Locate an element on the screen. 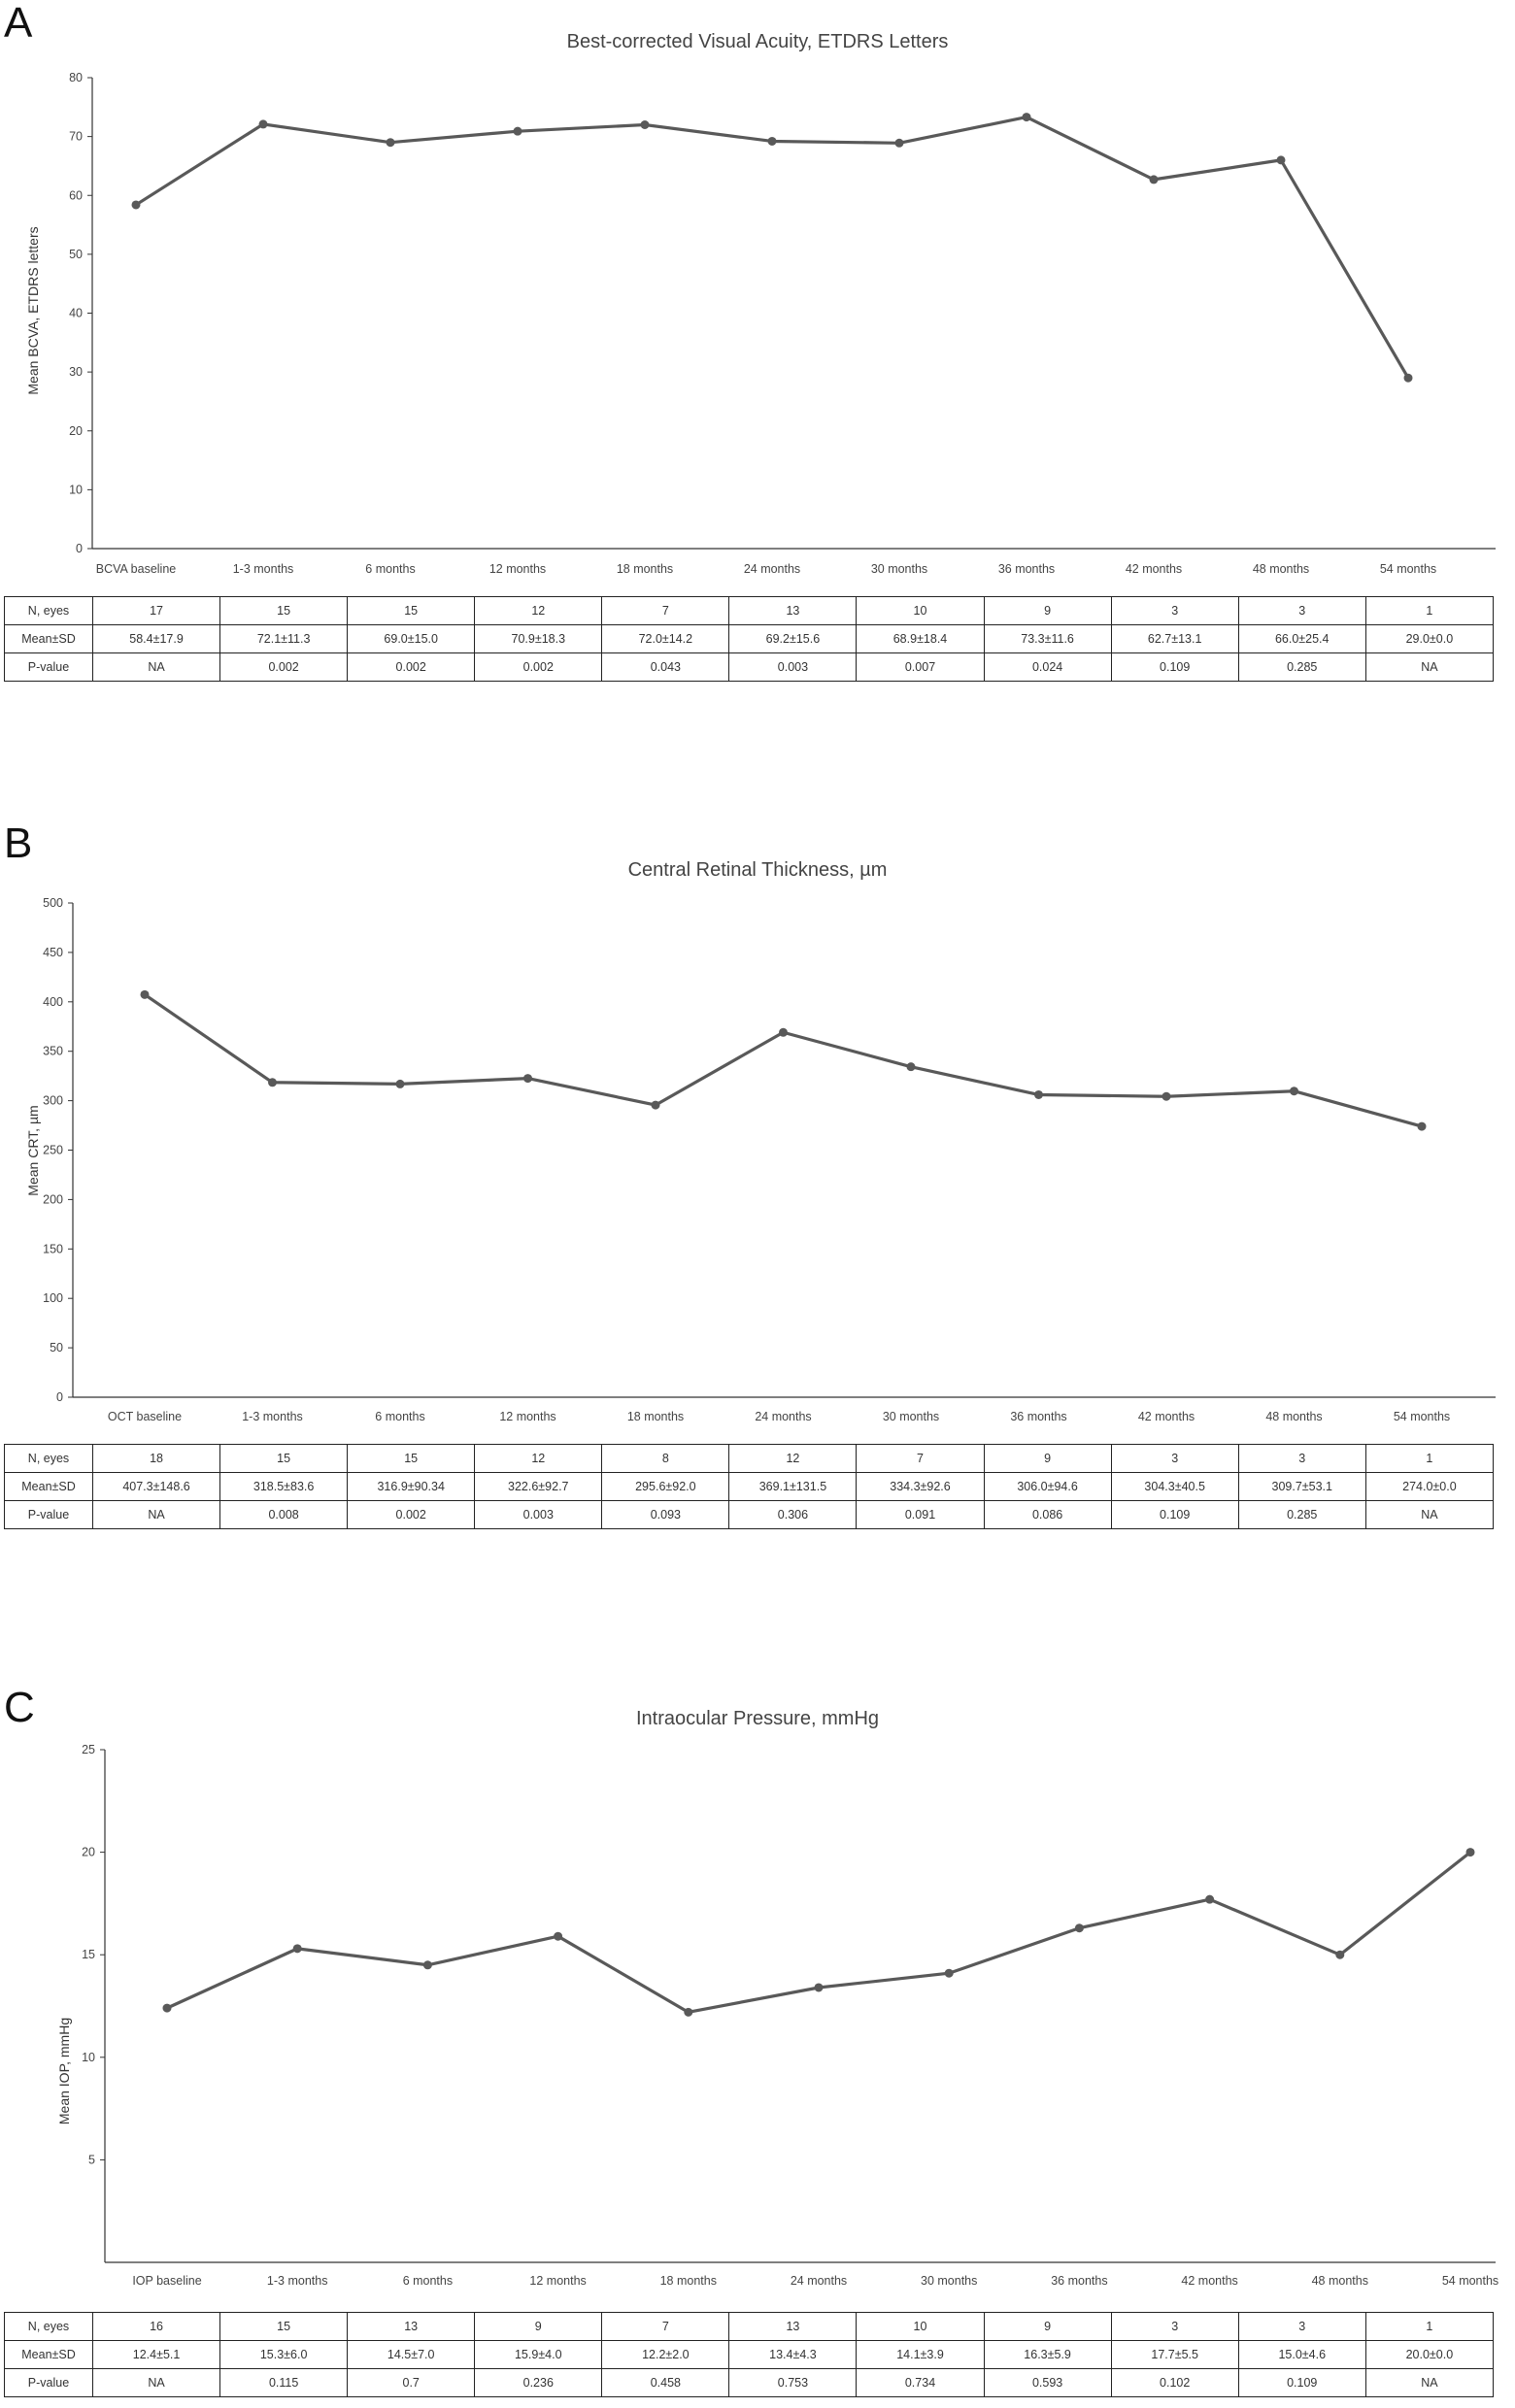 This screenshot has height=2408, width=1515. x-tick-label: 54 months is located at coordinates (1408, 569).